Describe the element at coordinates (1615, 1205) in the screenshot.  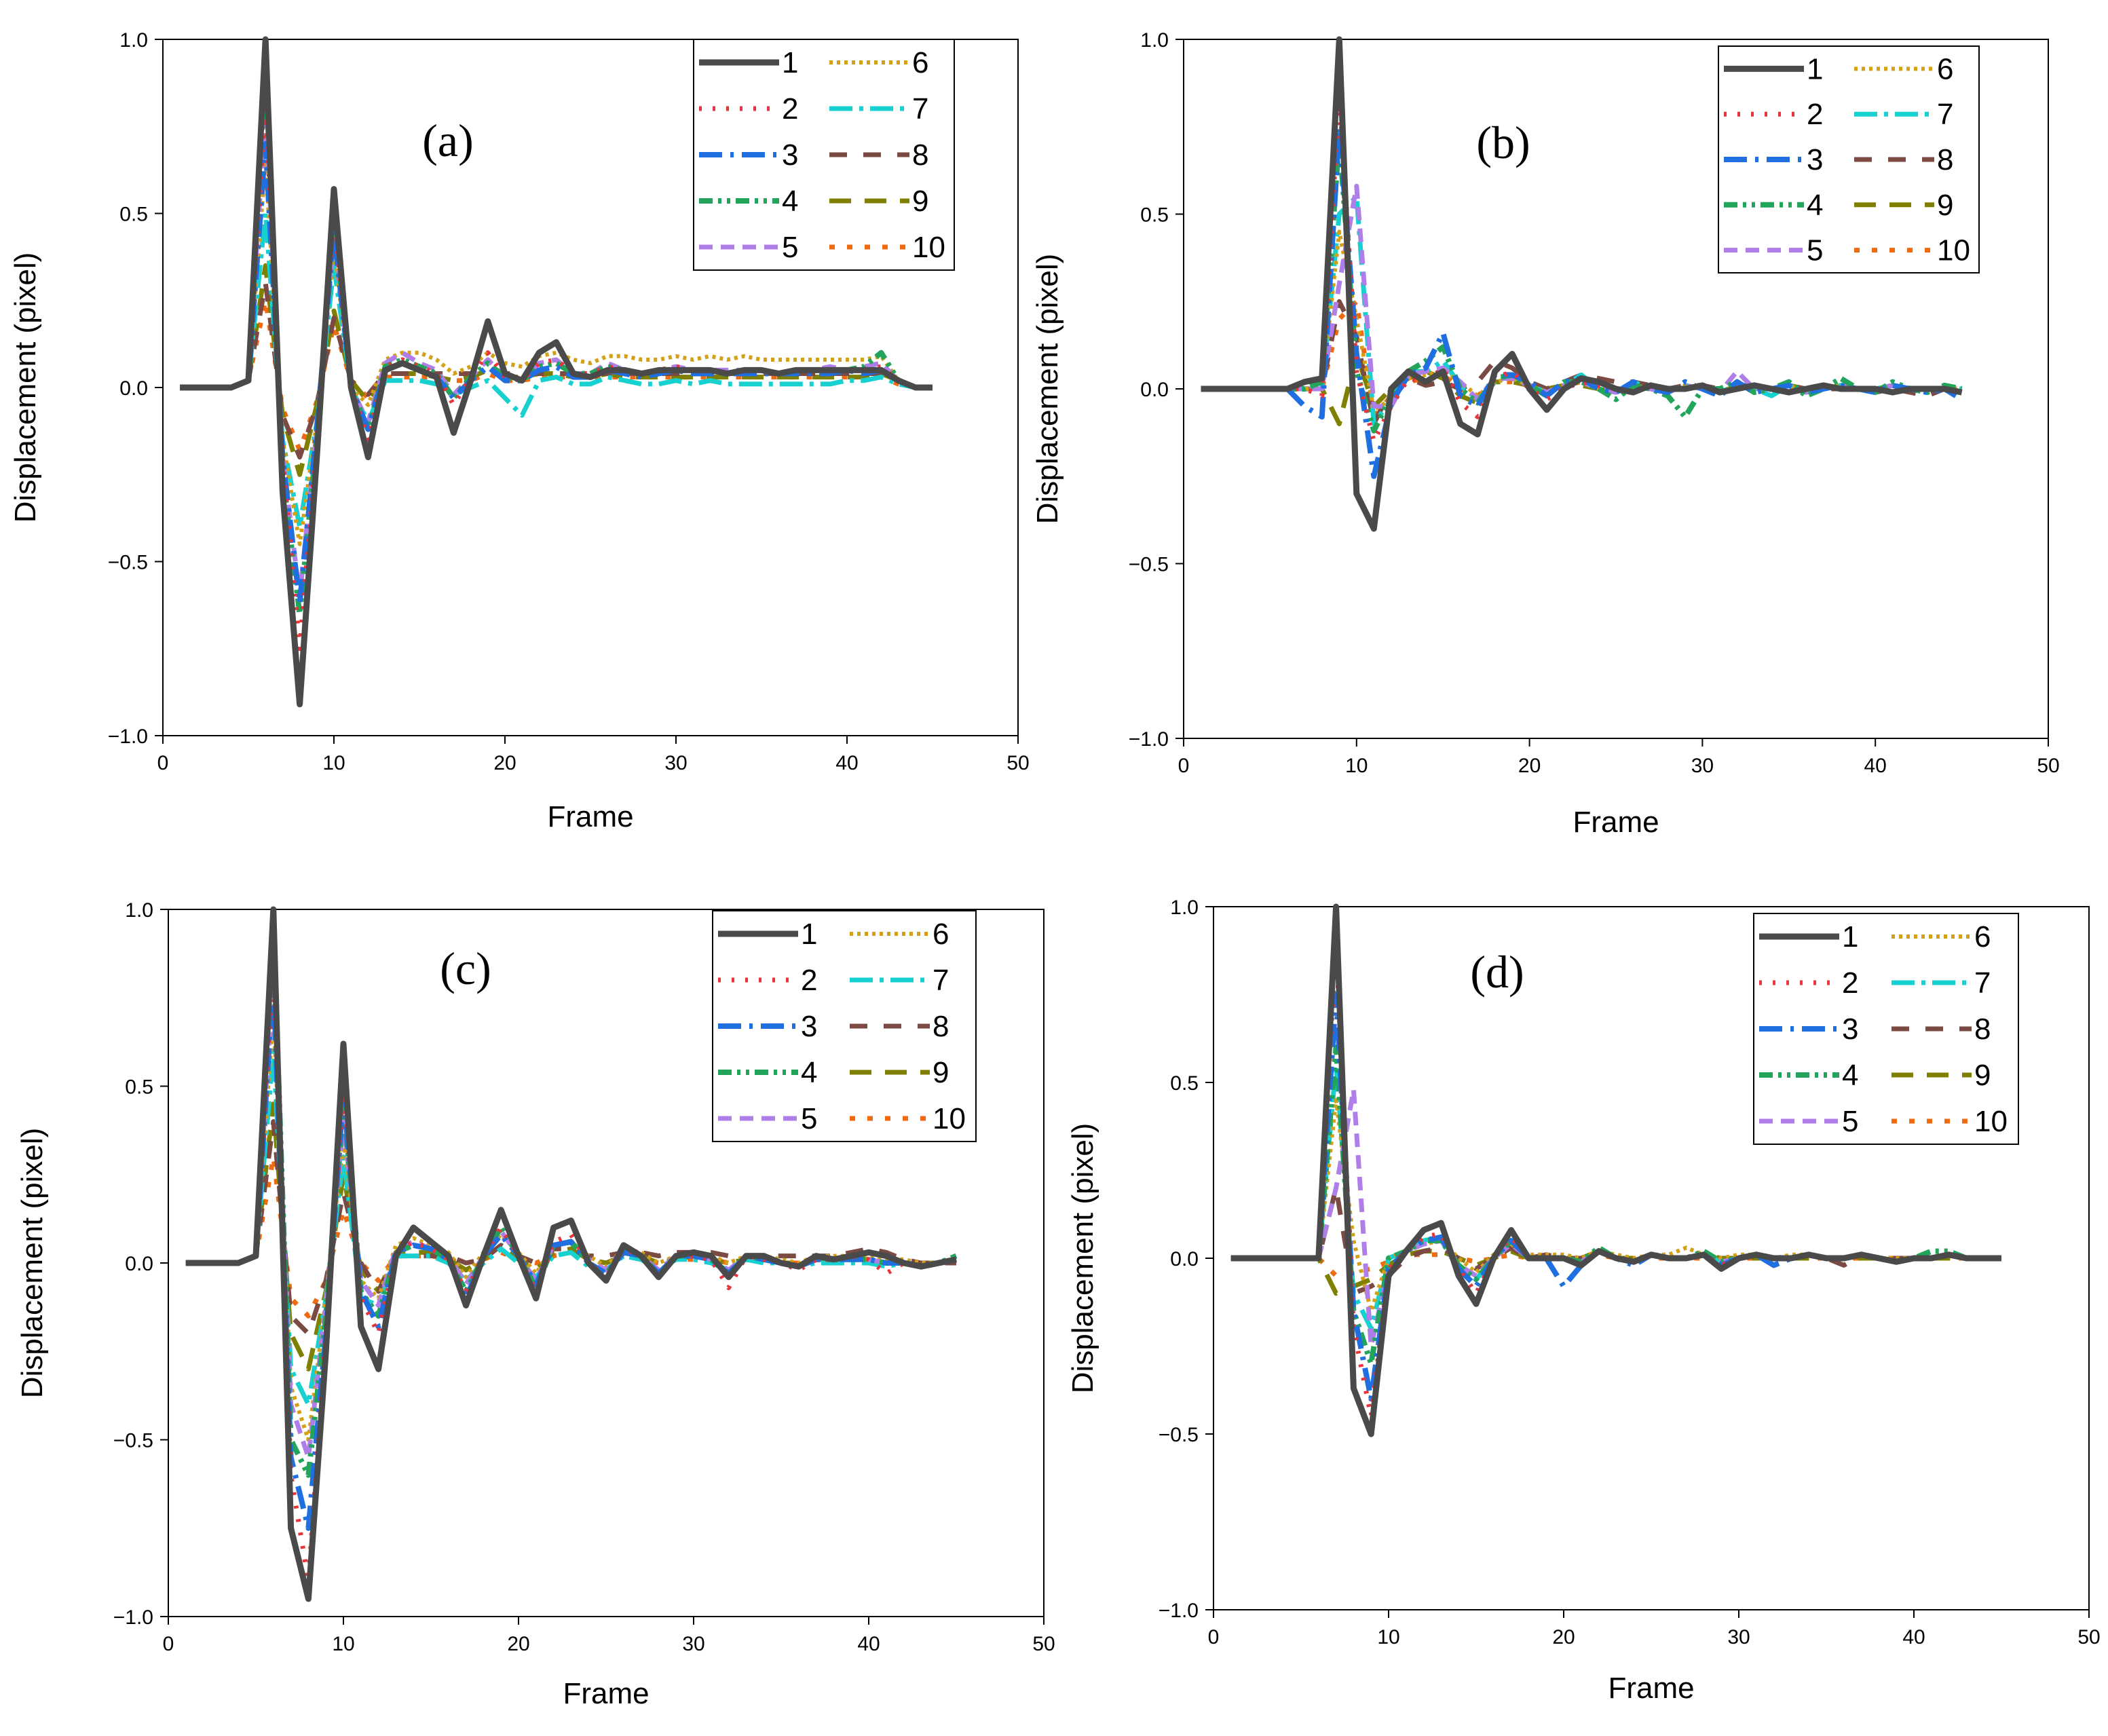
I see `series-6-line` at that location.